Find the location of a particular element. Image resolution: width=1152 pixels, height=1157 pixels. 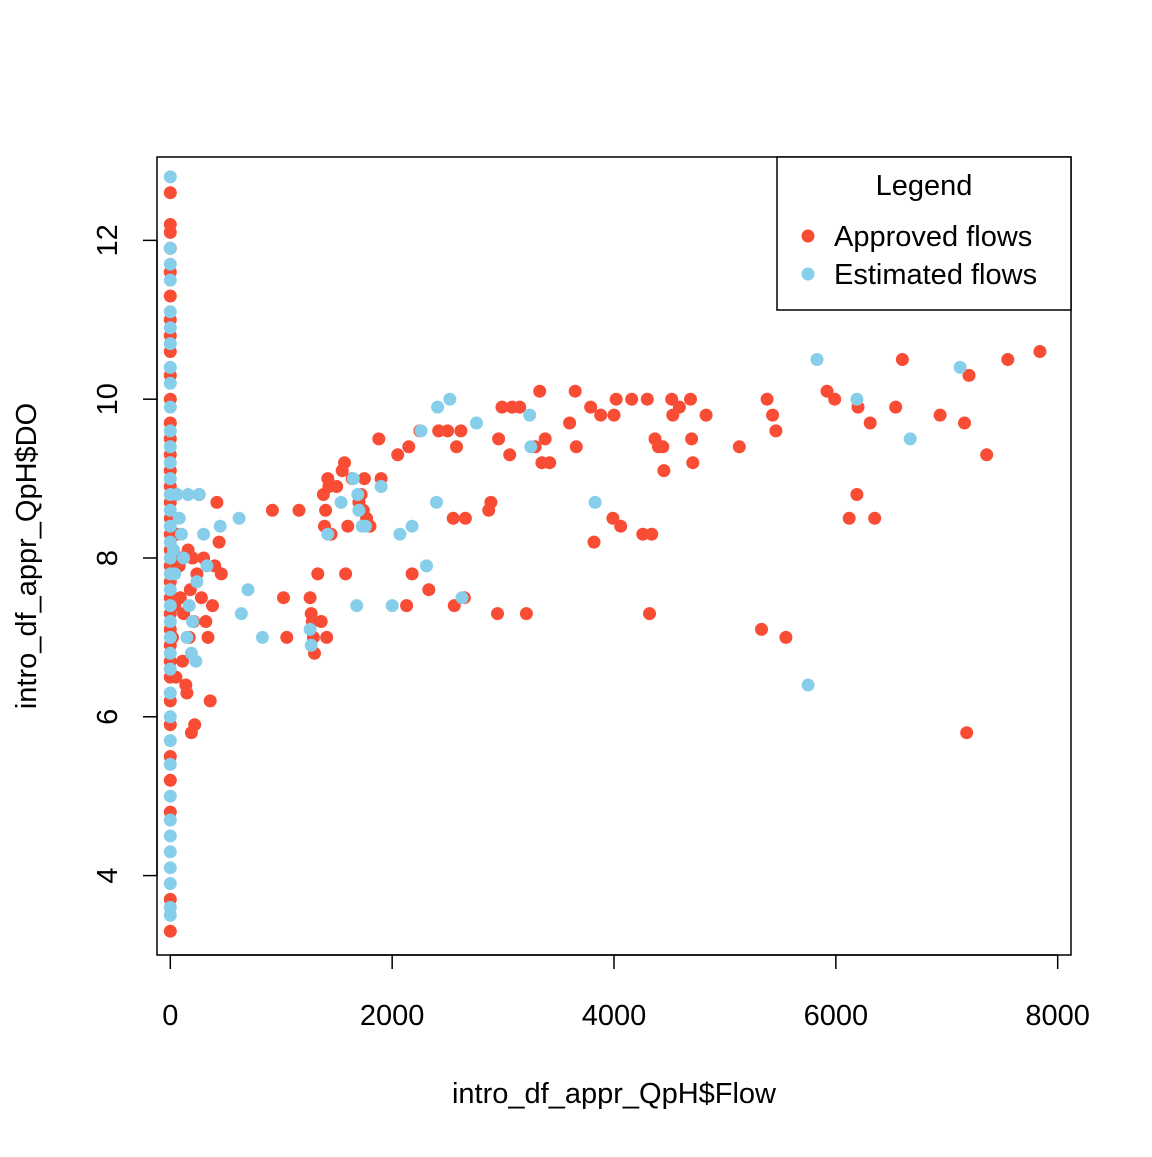

y-tick-label: 8 is located at coordinates (108, 558).